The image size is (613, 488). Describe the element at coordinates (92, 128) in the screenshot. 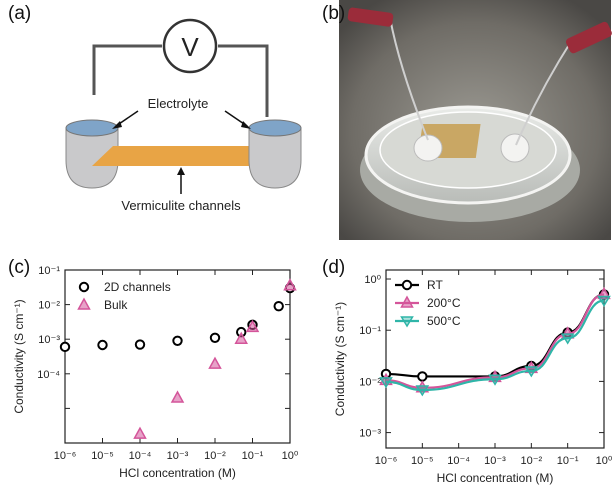

I see `left-electrolyte` at that location.